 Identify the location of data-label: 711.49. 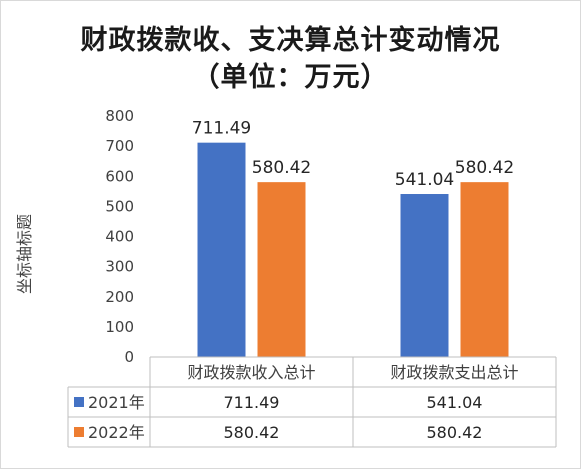
(221, 129).